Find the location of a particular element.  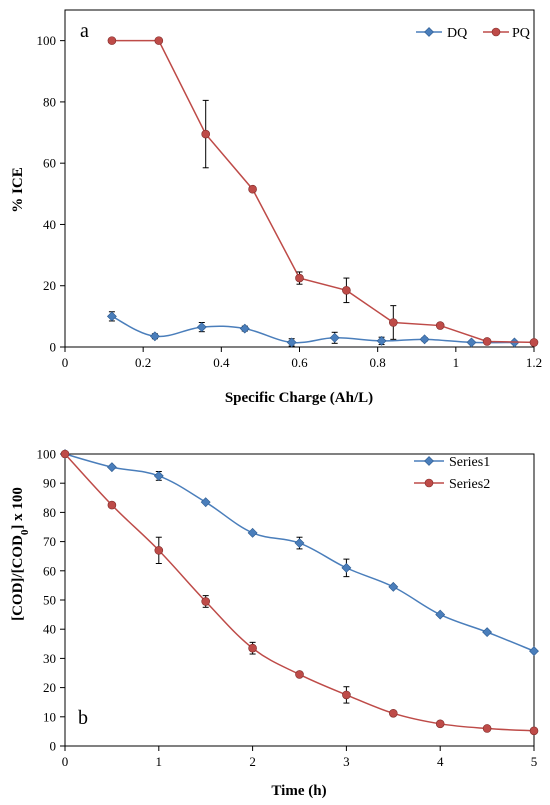

y-tick-label-b: 40 is located at coordinates (49, 629).